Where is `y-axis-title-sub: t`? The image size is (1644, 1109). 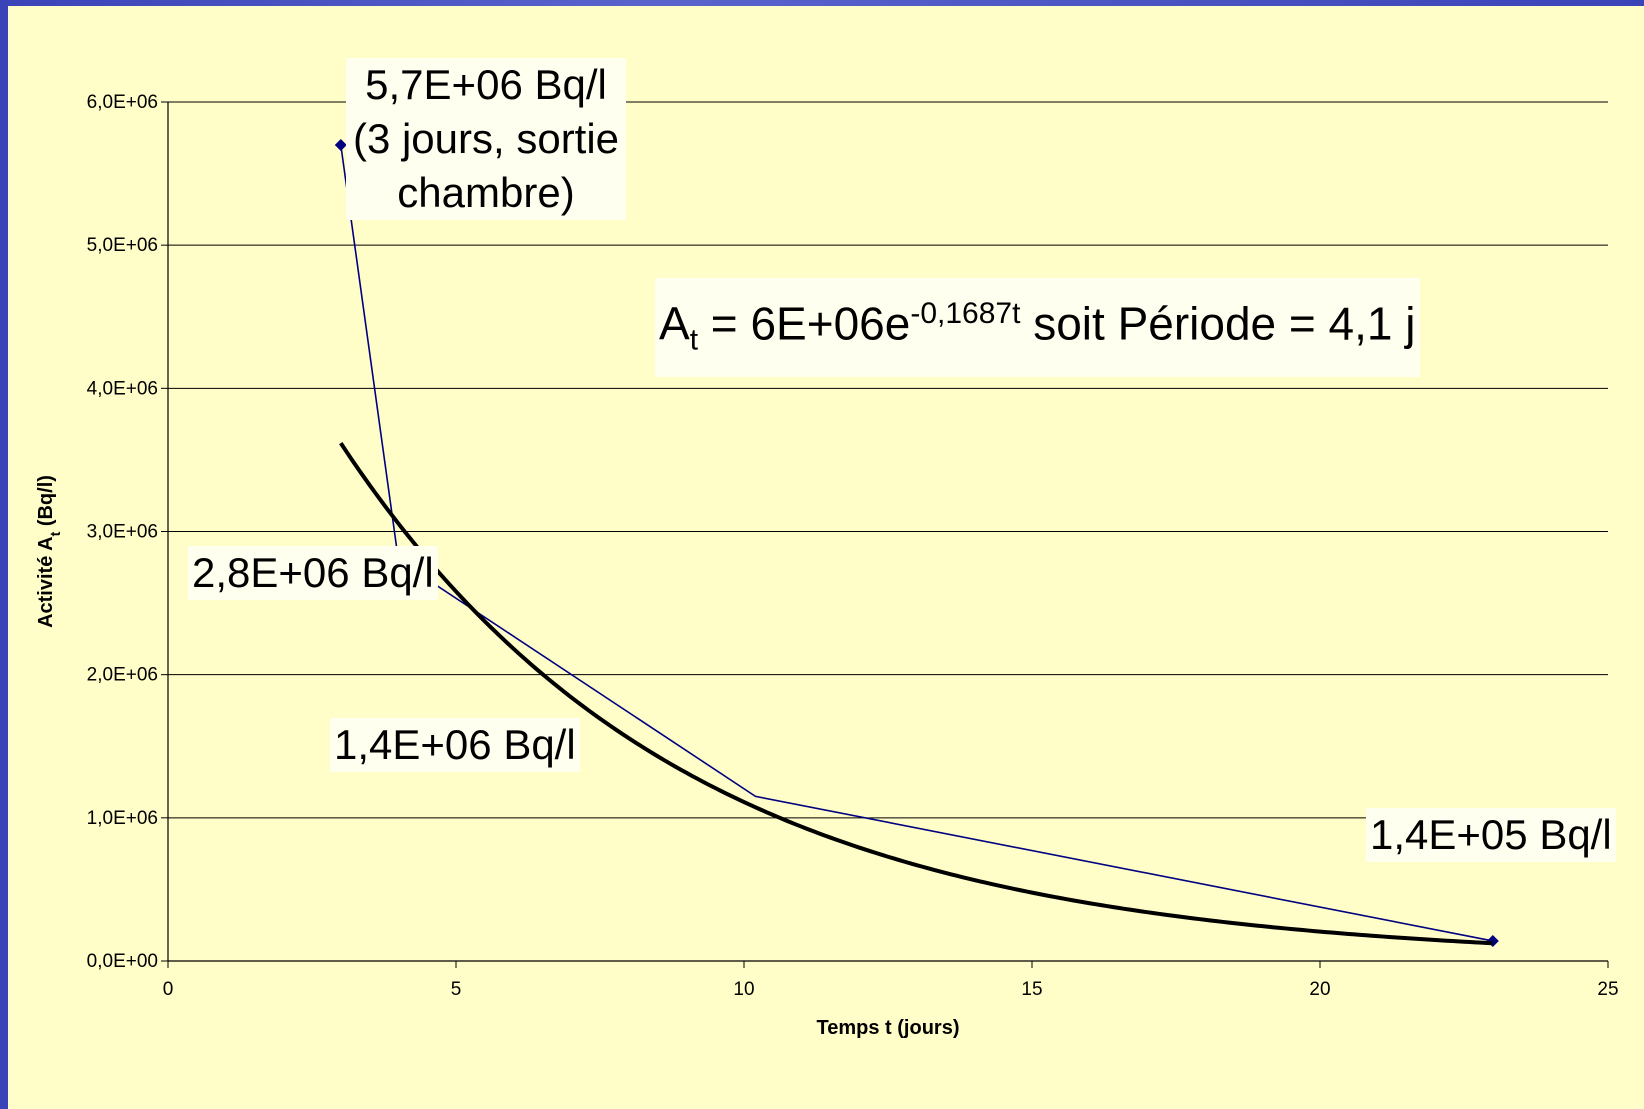
y-axis-title-sub: t is located at coordinates (55, 533).